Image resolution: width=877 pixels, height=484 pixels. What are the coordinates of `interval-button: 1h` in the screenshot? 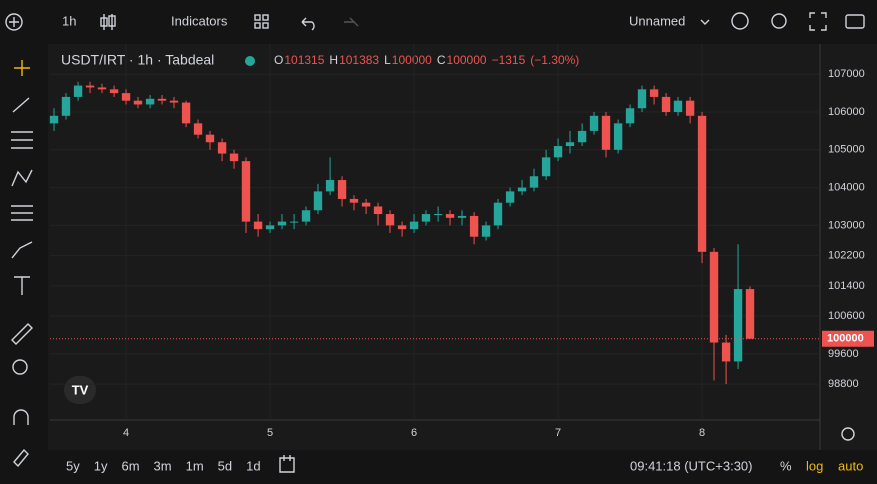 It's located at (69, 20).